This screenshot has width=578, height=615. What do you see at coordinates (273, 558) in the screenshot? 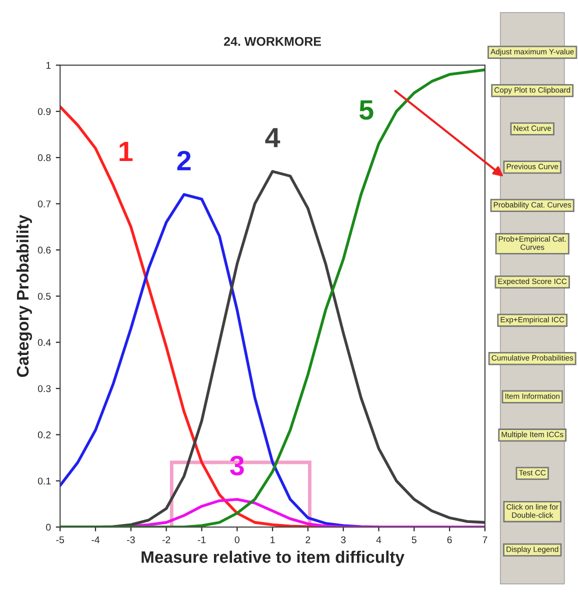
I see `x-axis-title: Measure relative to item difficulty` at bounding box center [273, 558].